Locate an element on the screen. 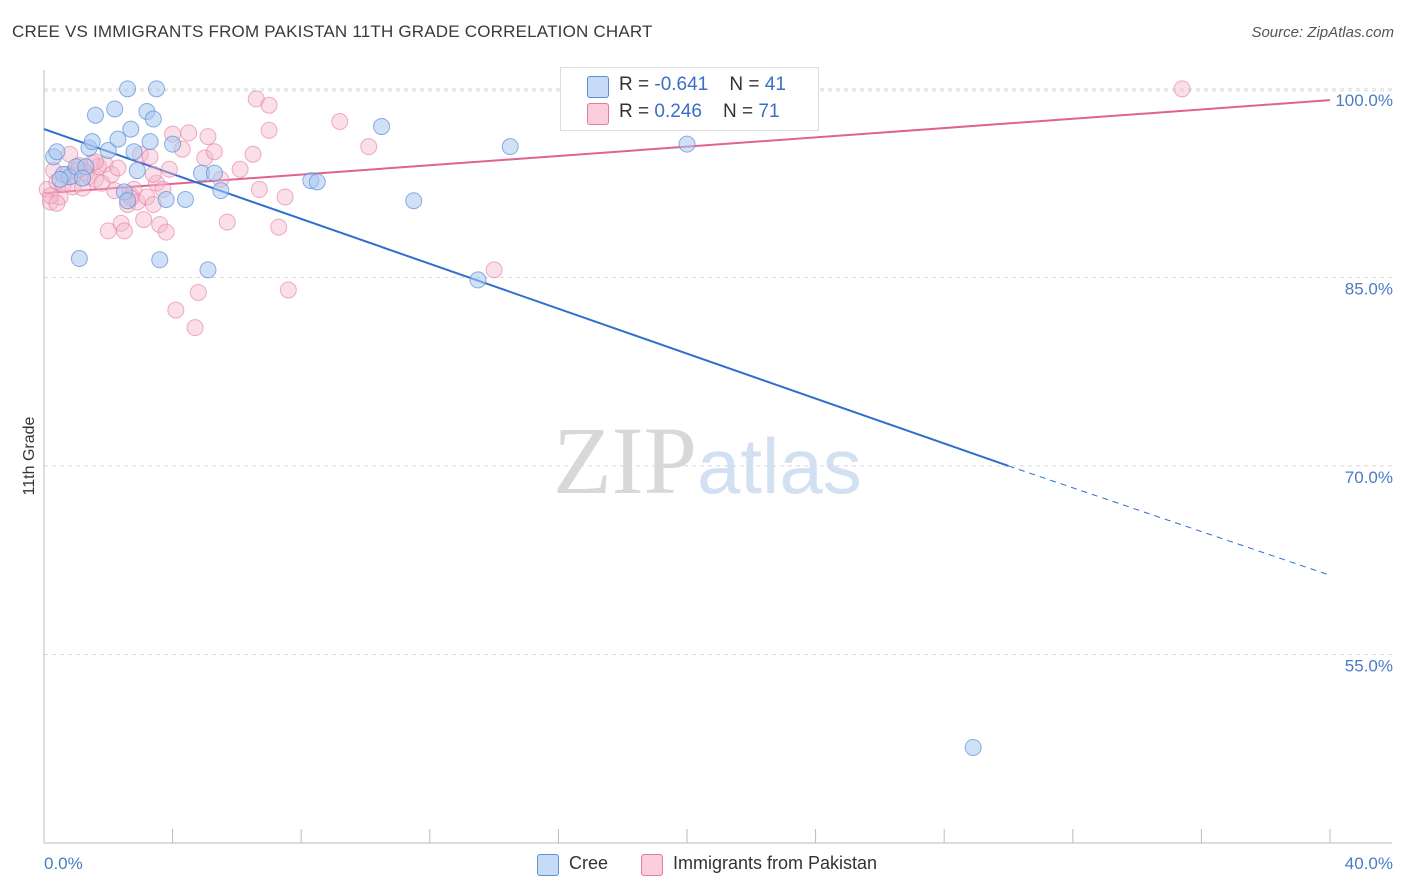 This screenshot has width=1406, height=892. x-tick-label: 0.0% is located at coordinates (63, 863).